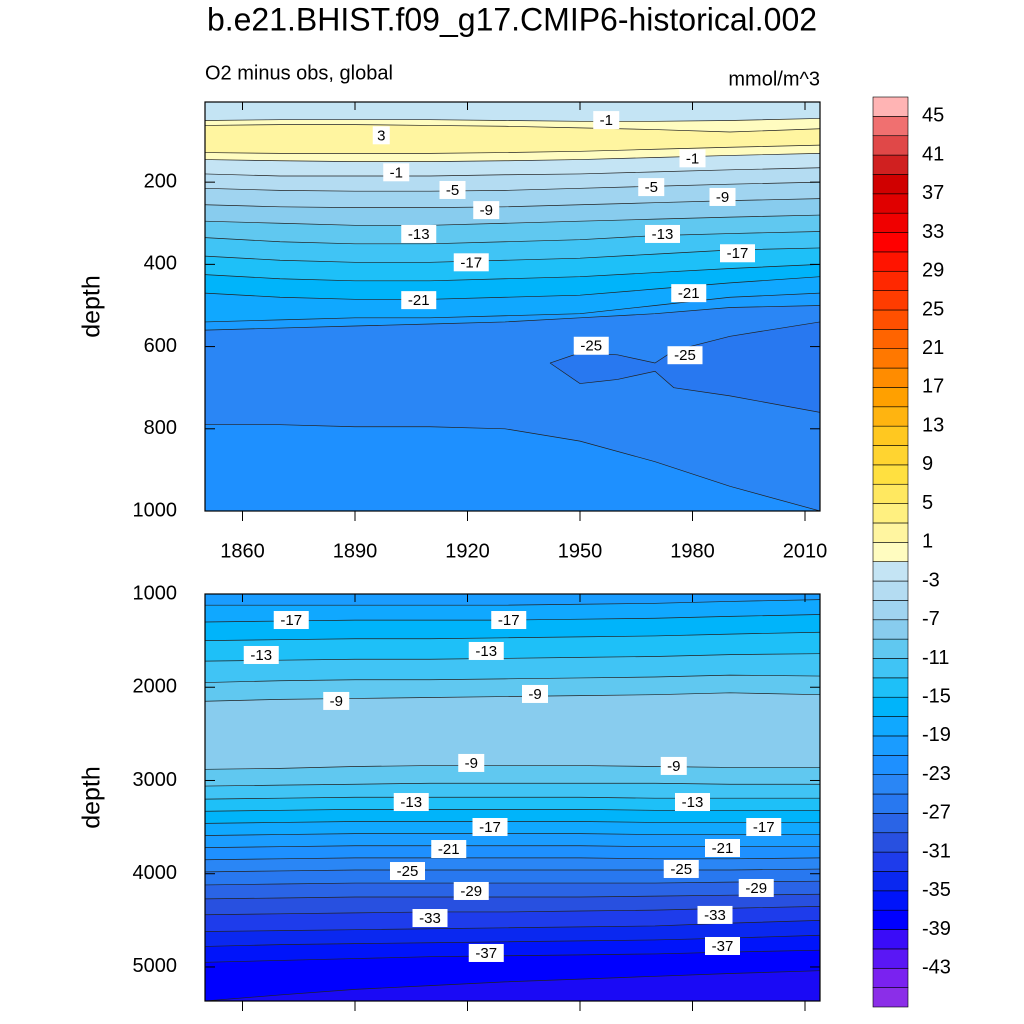 This screenshot has height=1024, width=1024. Describe the element at coordinates (933, 154) in the screenshot. I see `colorbar-label: 41` at that location.